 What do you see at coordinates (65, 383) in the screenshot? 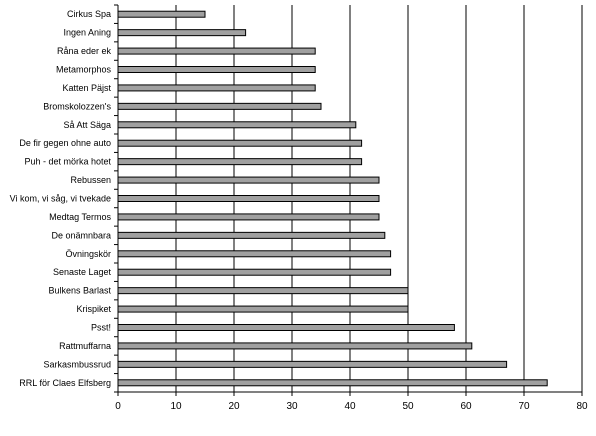
I see `category-label: RRL för Claes Elfsberg` at bounding box center [65, 383].